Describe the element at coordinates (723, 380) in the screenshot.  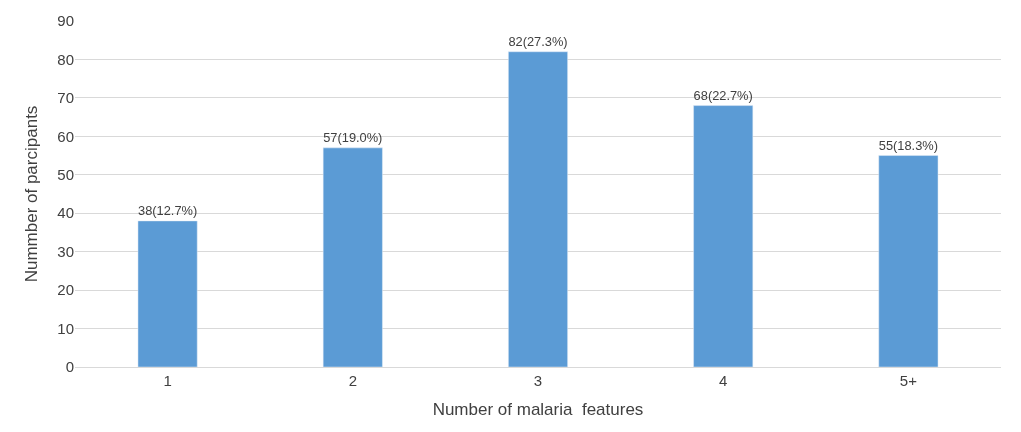
I see `x-tick-label: 4` at that location.